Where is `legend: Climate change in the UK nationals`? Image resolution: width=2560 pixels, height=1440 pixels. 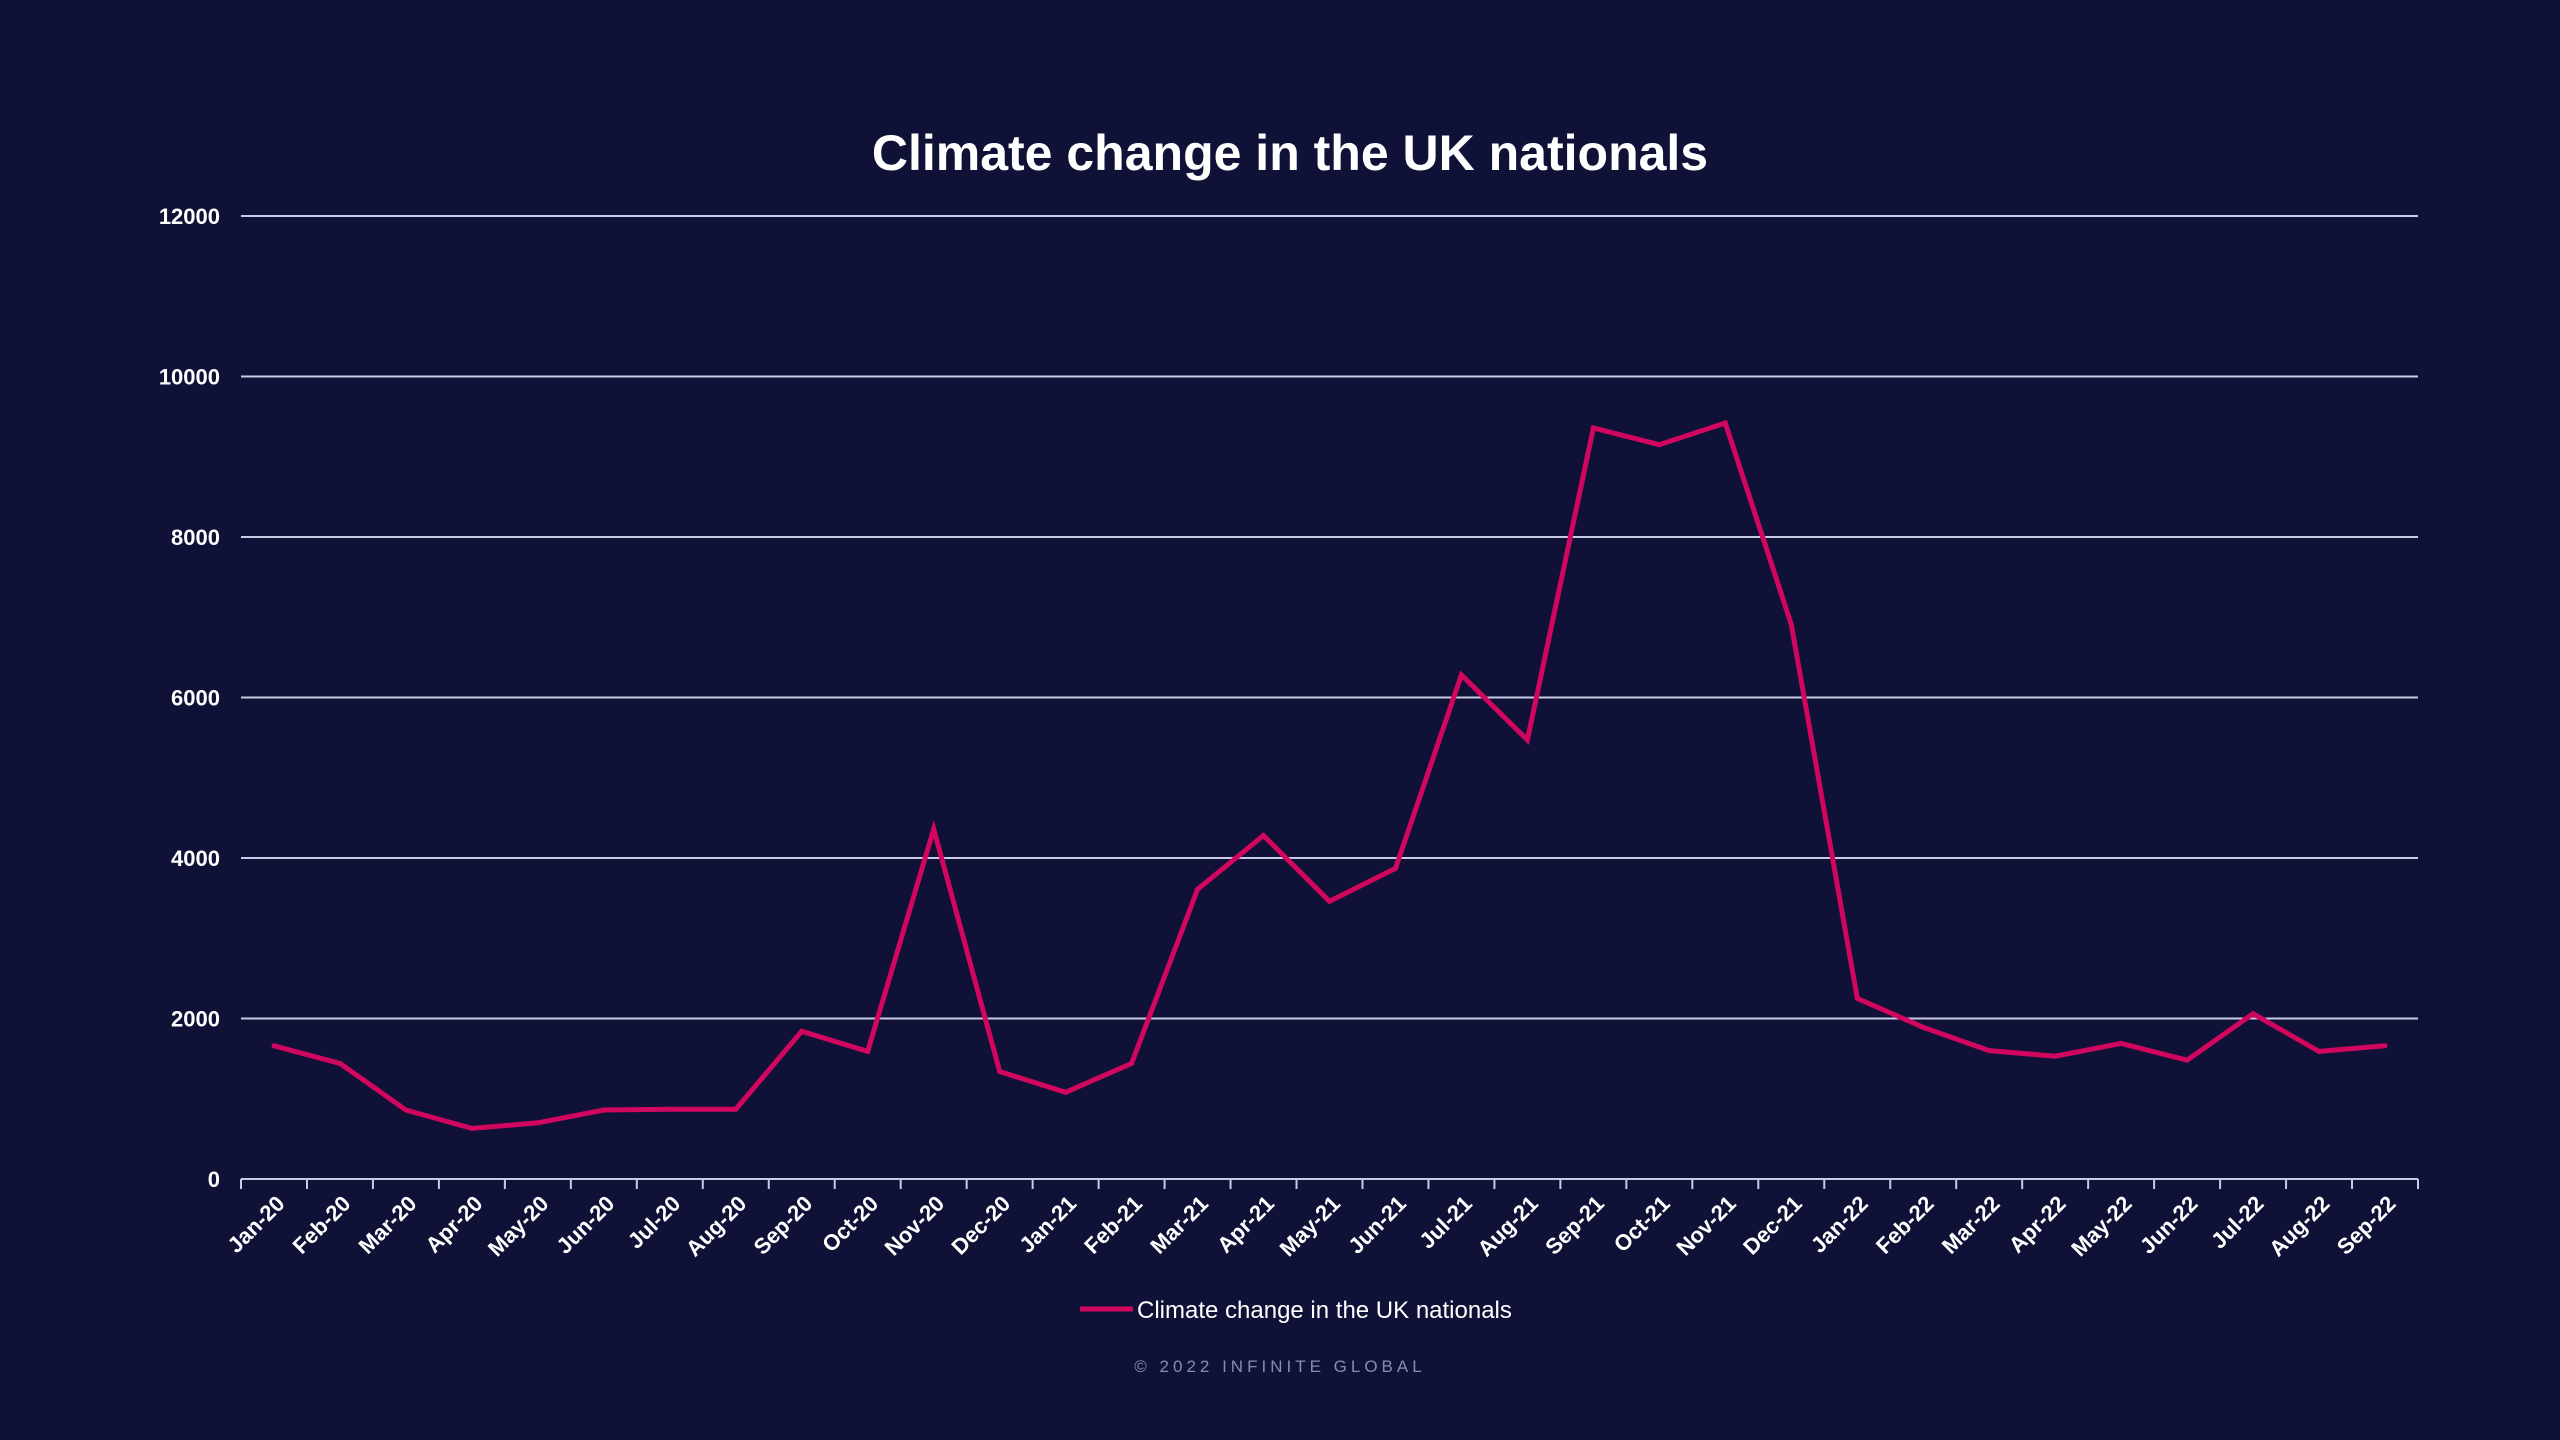 legend: Climate change in the UK nationals is located at coordinates (1296, 1310).